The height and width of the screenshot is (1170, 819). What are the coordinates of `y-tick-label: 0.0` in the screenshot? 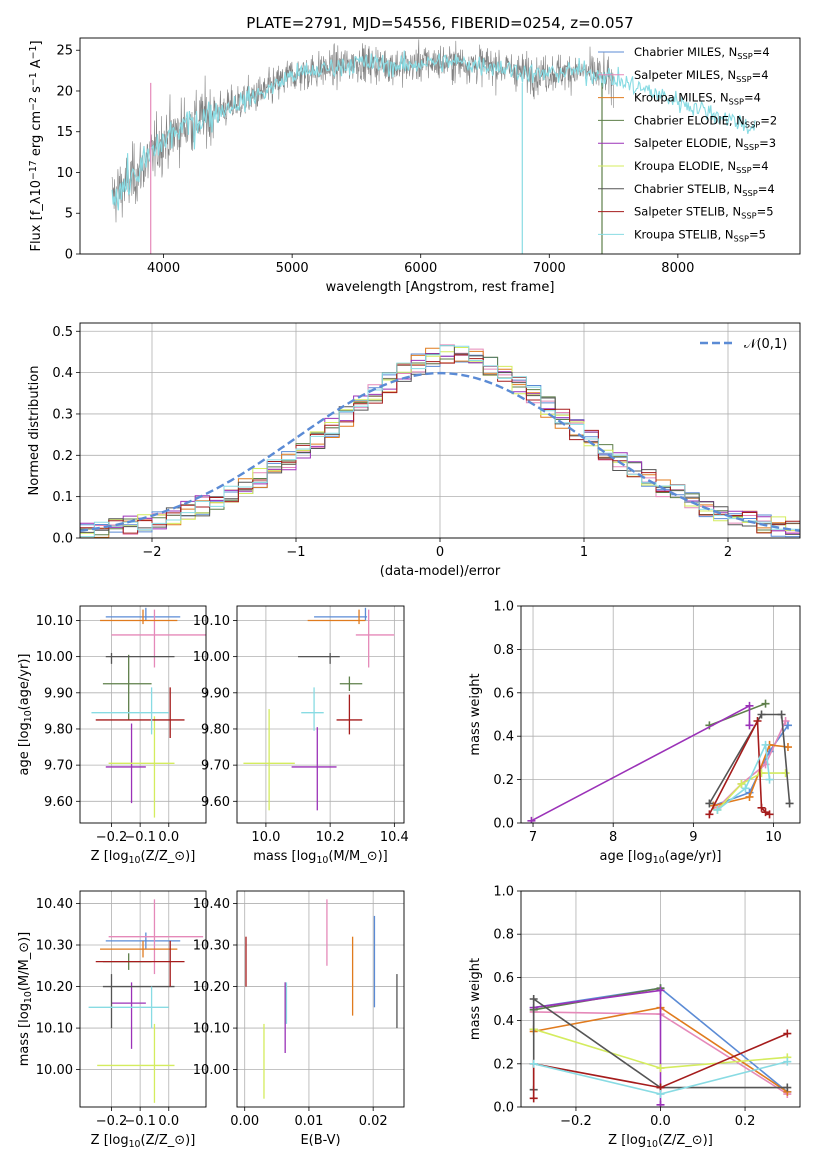 It's located at (62, 539).